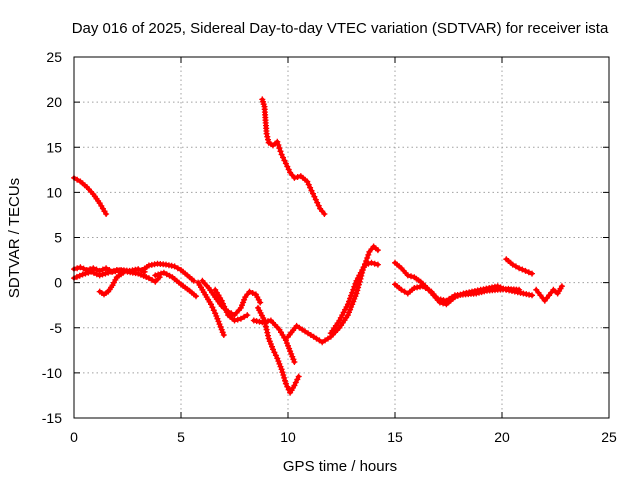 This screenshot has width=640, height=480. I want to click on y-tick-label: -15, so click(52, 418).